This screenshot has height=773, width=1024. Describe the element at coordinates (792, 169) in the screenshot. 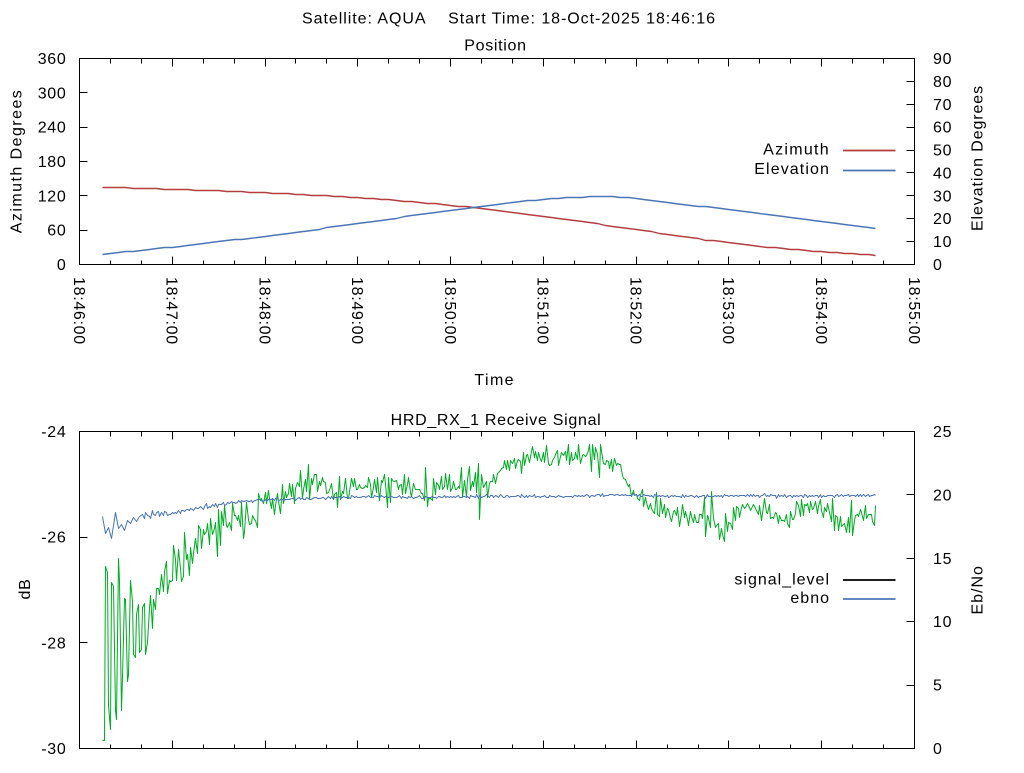

I see `svg-text: Elevation` at that location.